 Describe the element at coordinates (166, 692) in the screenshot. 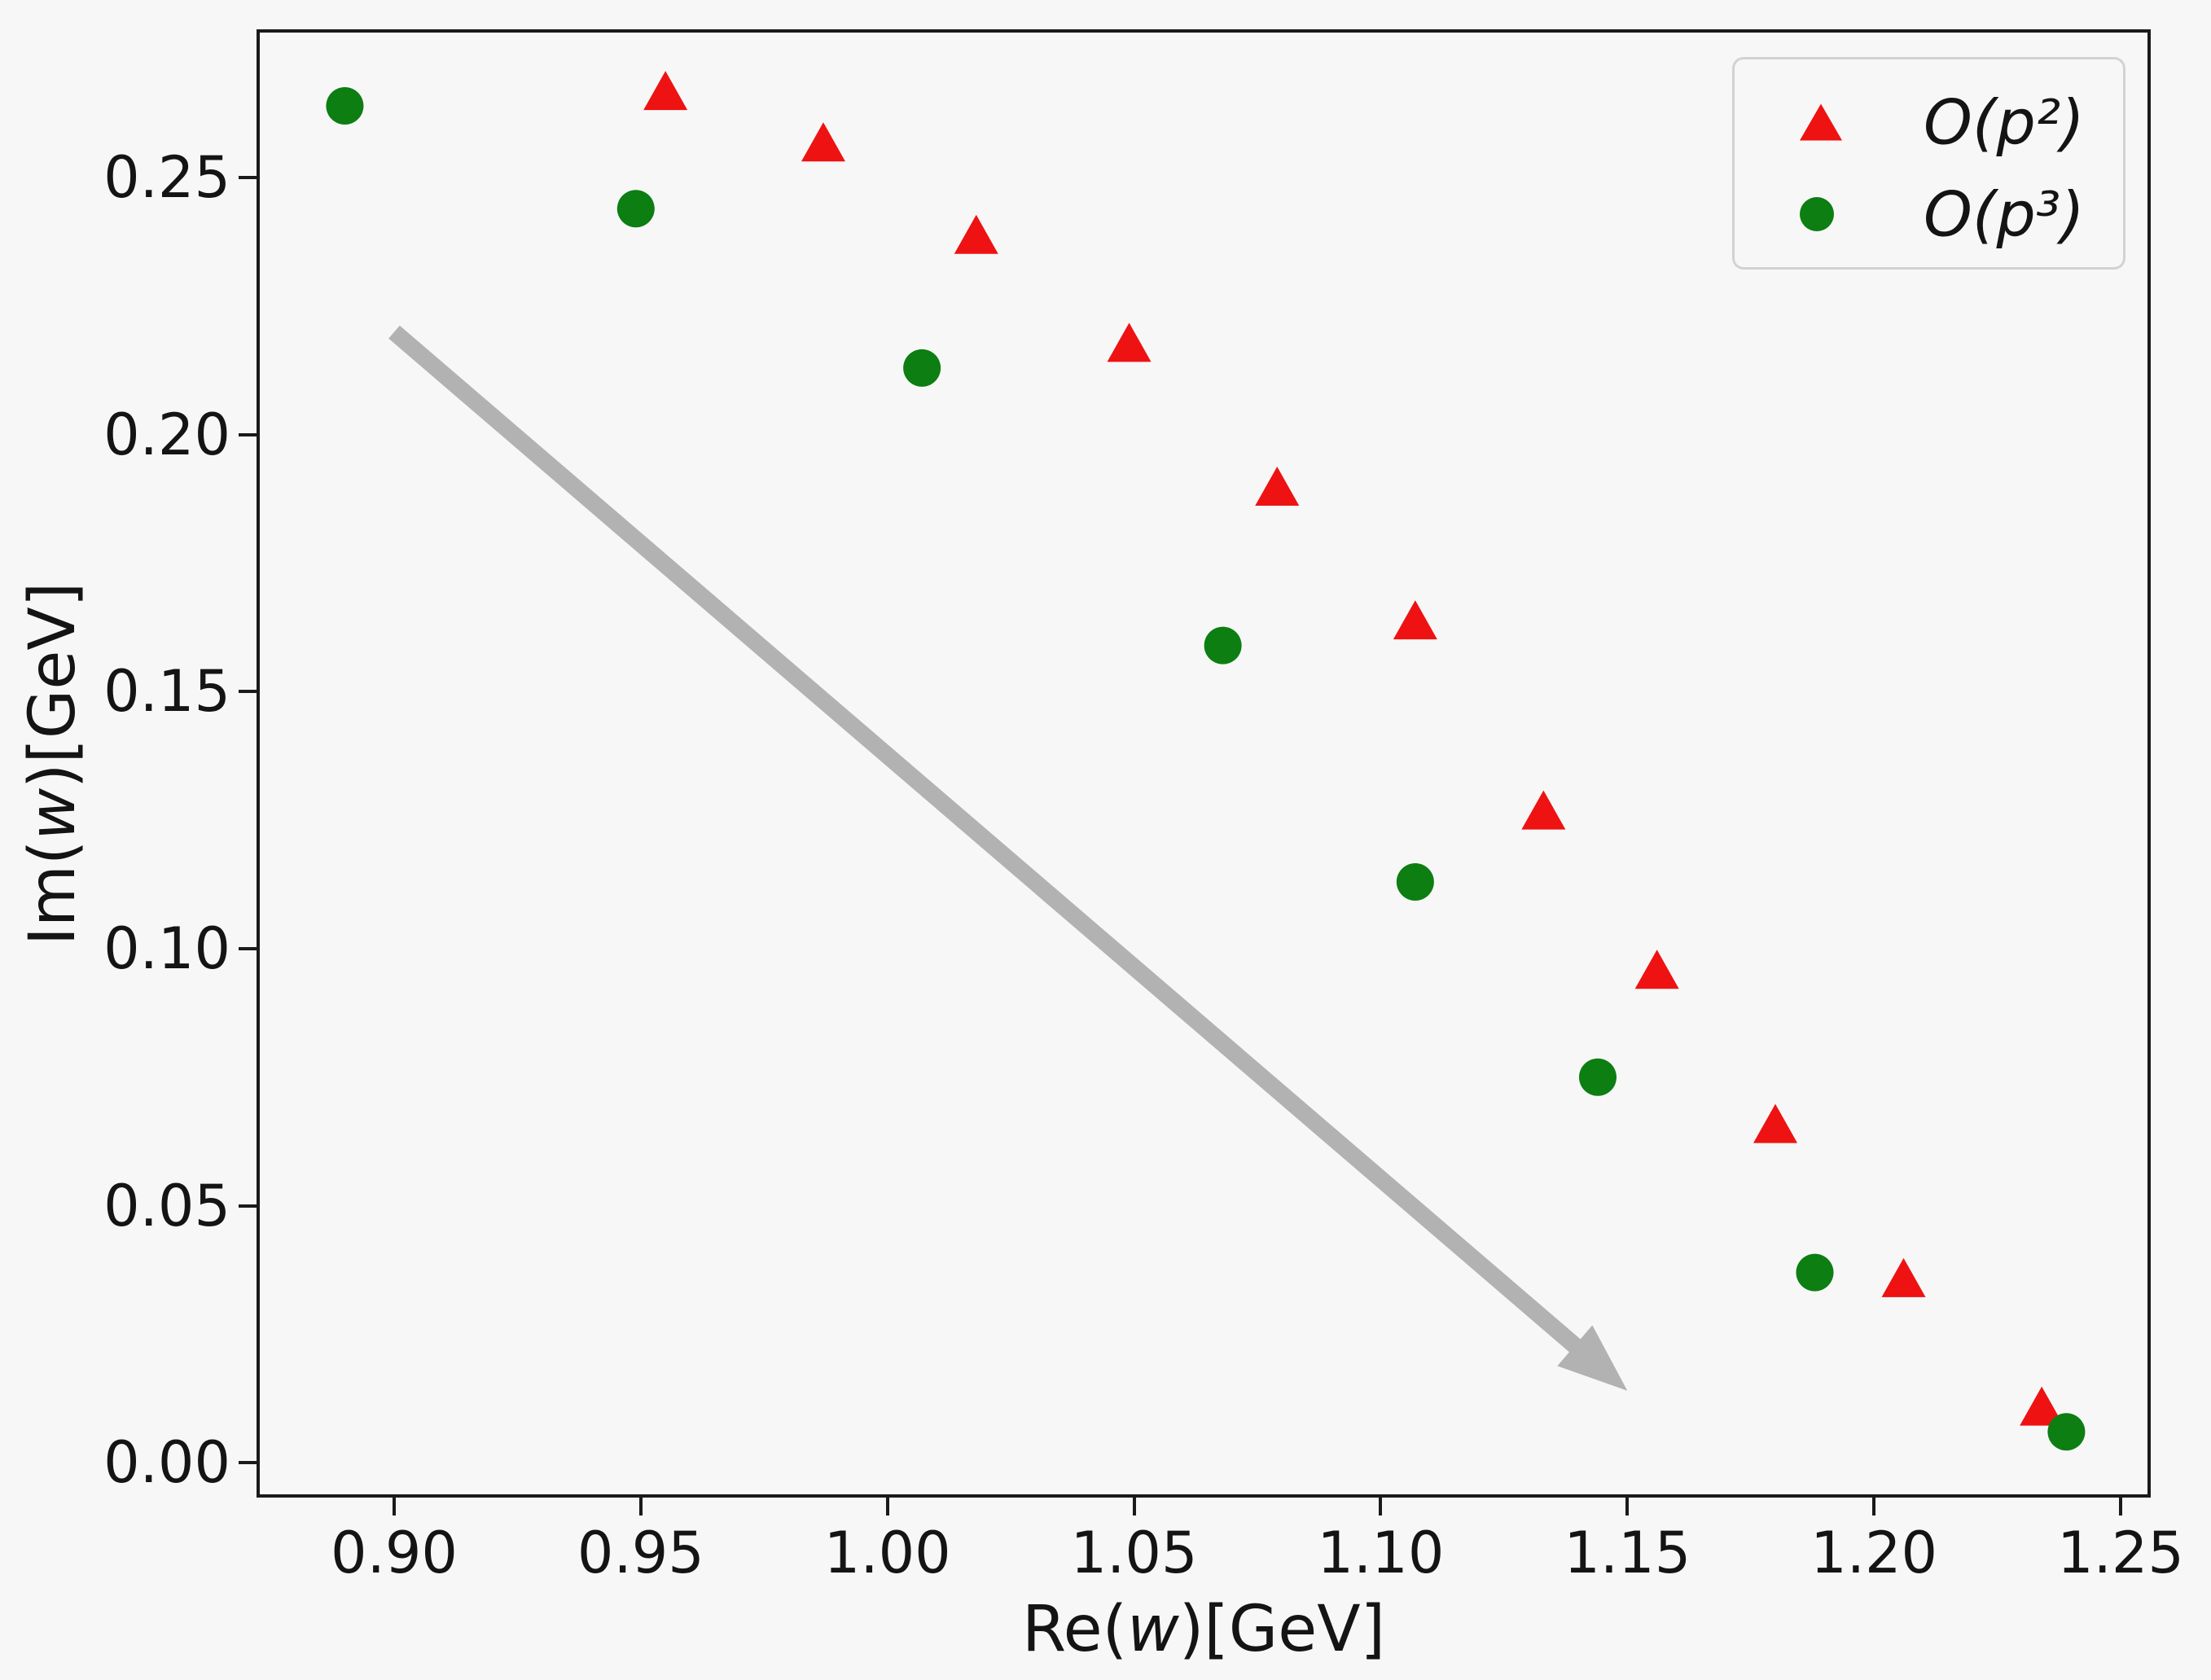

I see `y-tick-label: 0.15` at that location.